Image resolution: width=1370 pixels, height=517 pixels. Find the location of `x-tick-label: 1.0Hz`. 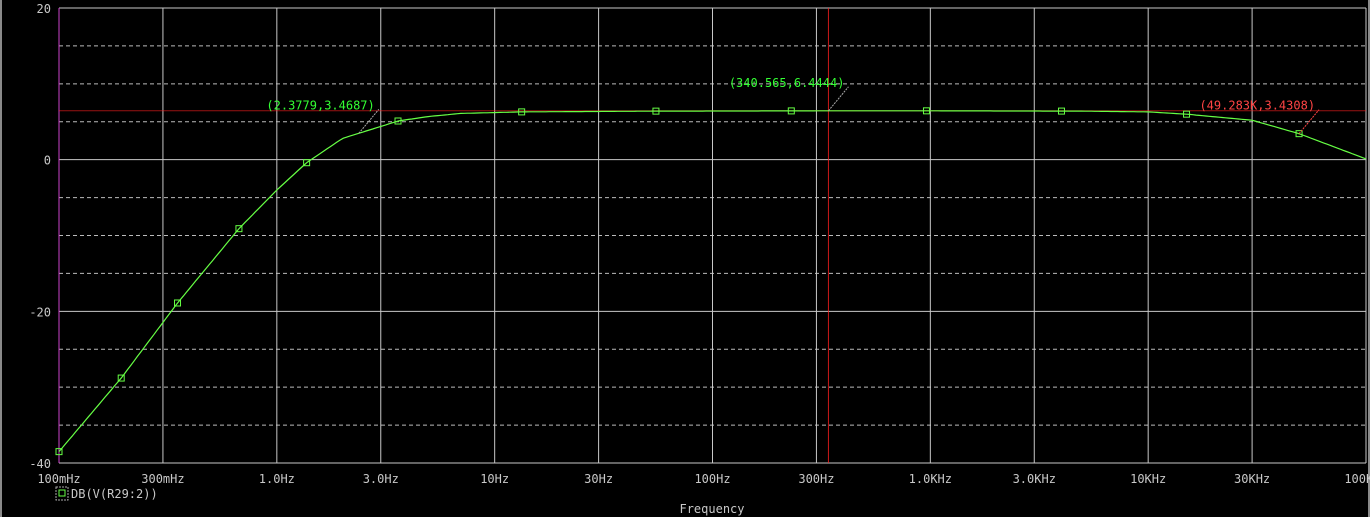

x-tick-label: 1.0Hz is located at coordinates (277, 479).